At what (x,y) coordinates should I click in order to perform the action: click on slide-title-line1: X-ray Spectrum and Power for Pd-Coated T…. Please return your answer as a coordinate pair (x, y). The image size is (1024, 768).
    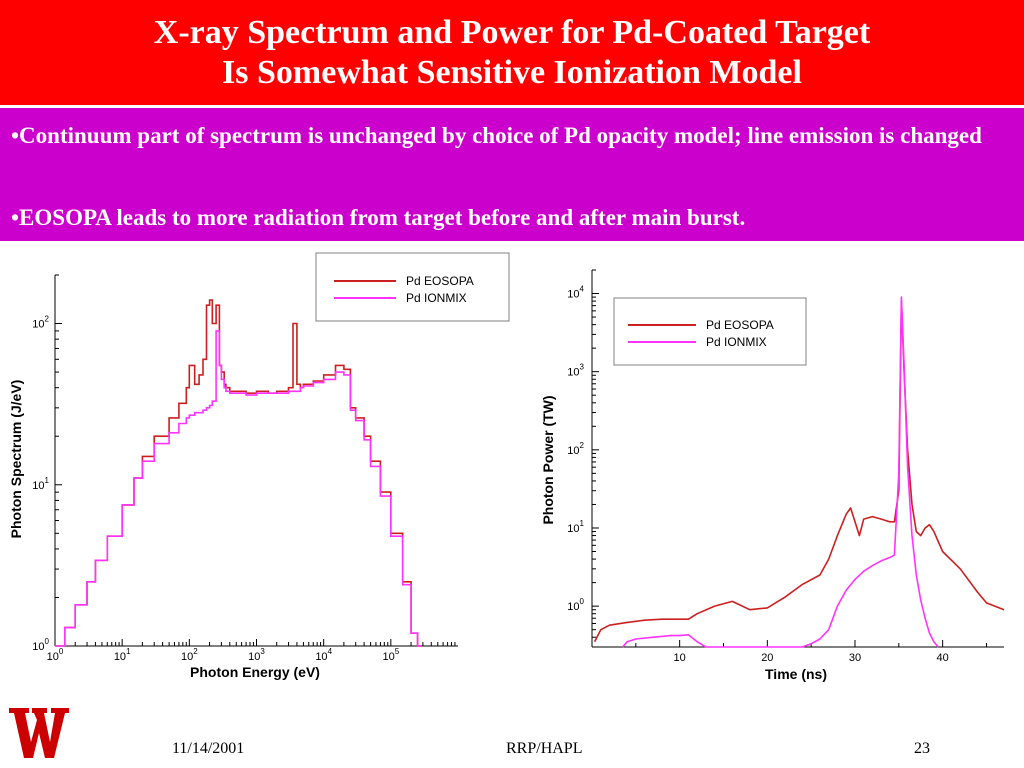
    Looking at the image, I should click on (512, 32).